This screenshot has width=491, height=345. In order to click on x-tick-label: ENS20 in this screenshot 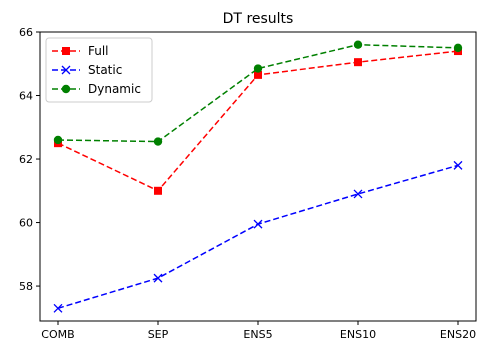, I will do `click(458, 334)`.